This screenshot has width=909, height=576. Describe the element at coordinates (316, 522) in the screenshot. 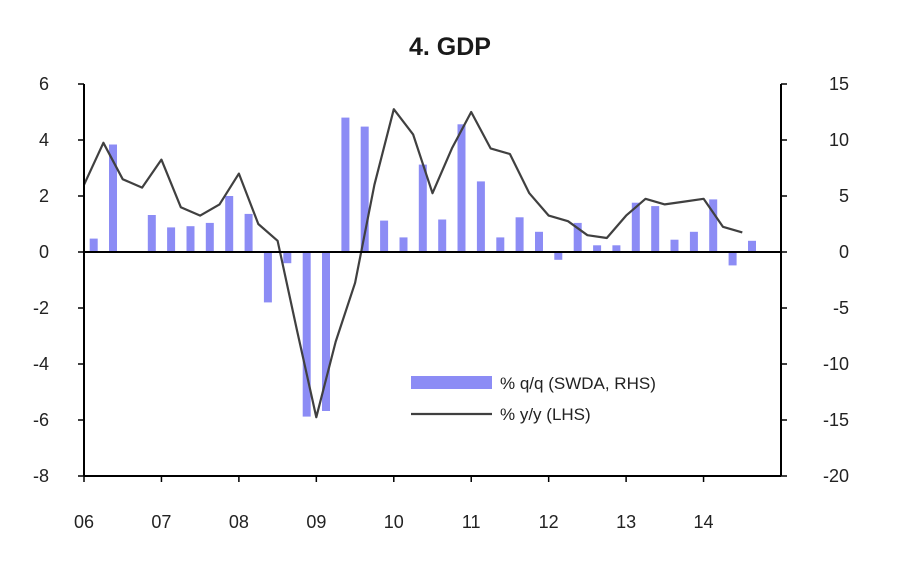

I see `x-tick-label: 09` at that location.